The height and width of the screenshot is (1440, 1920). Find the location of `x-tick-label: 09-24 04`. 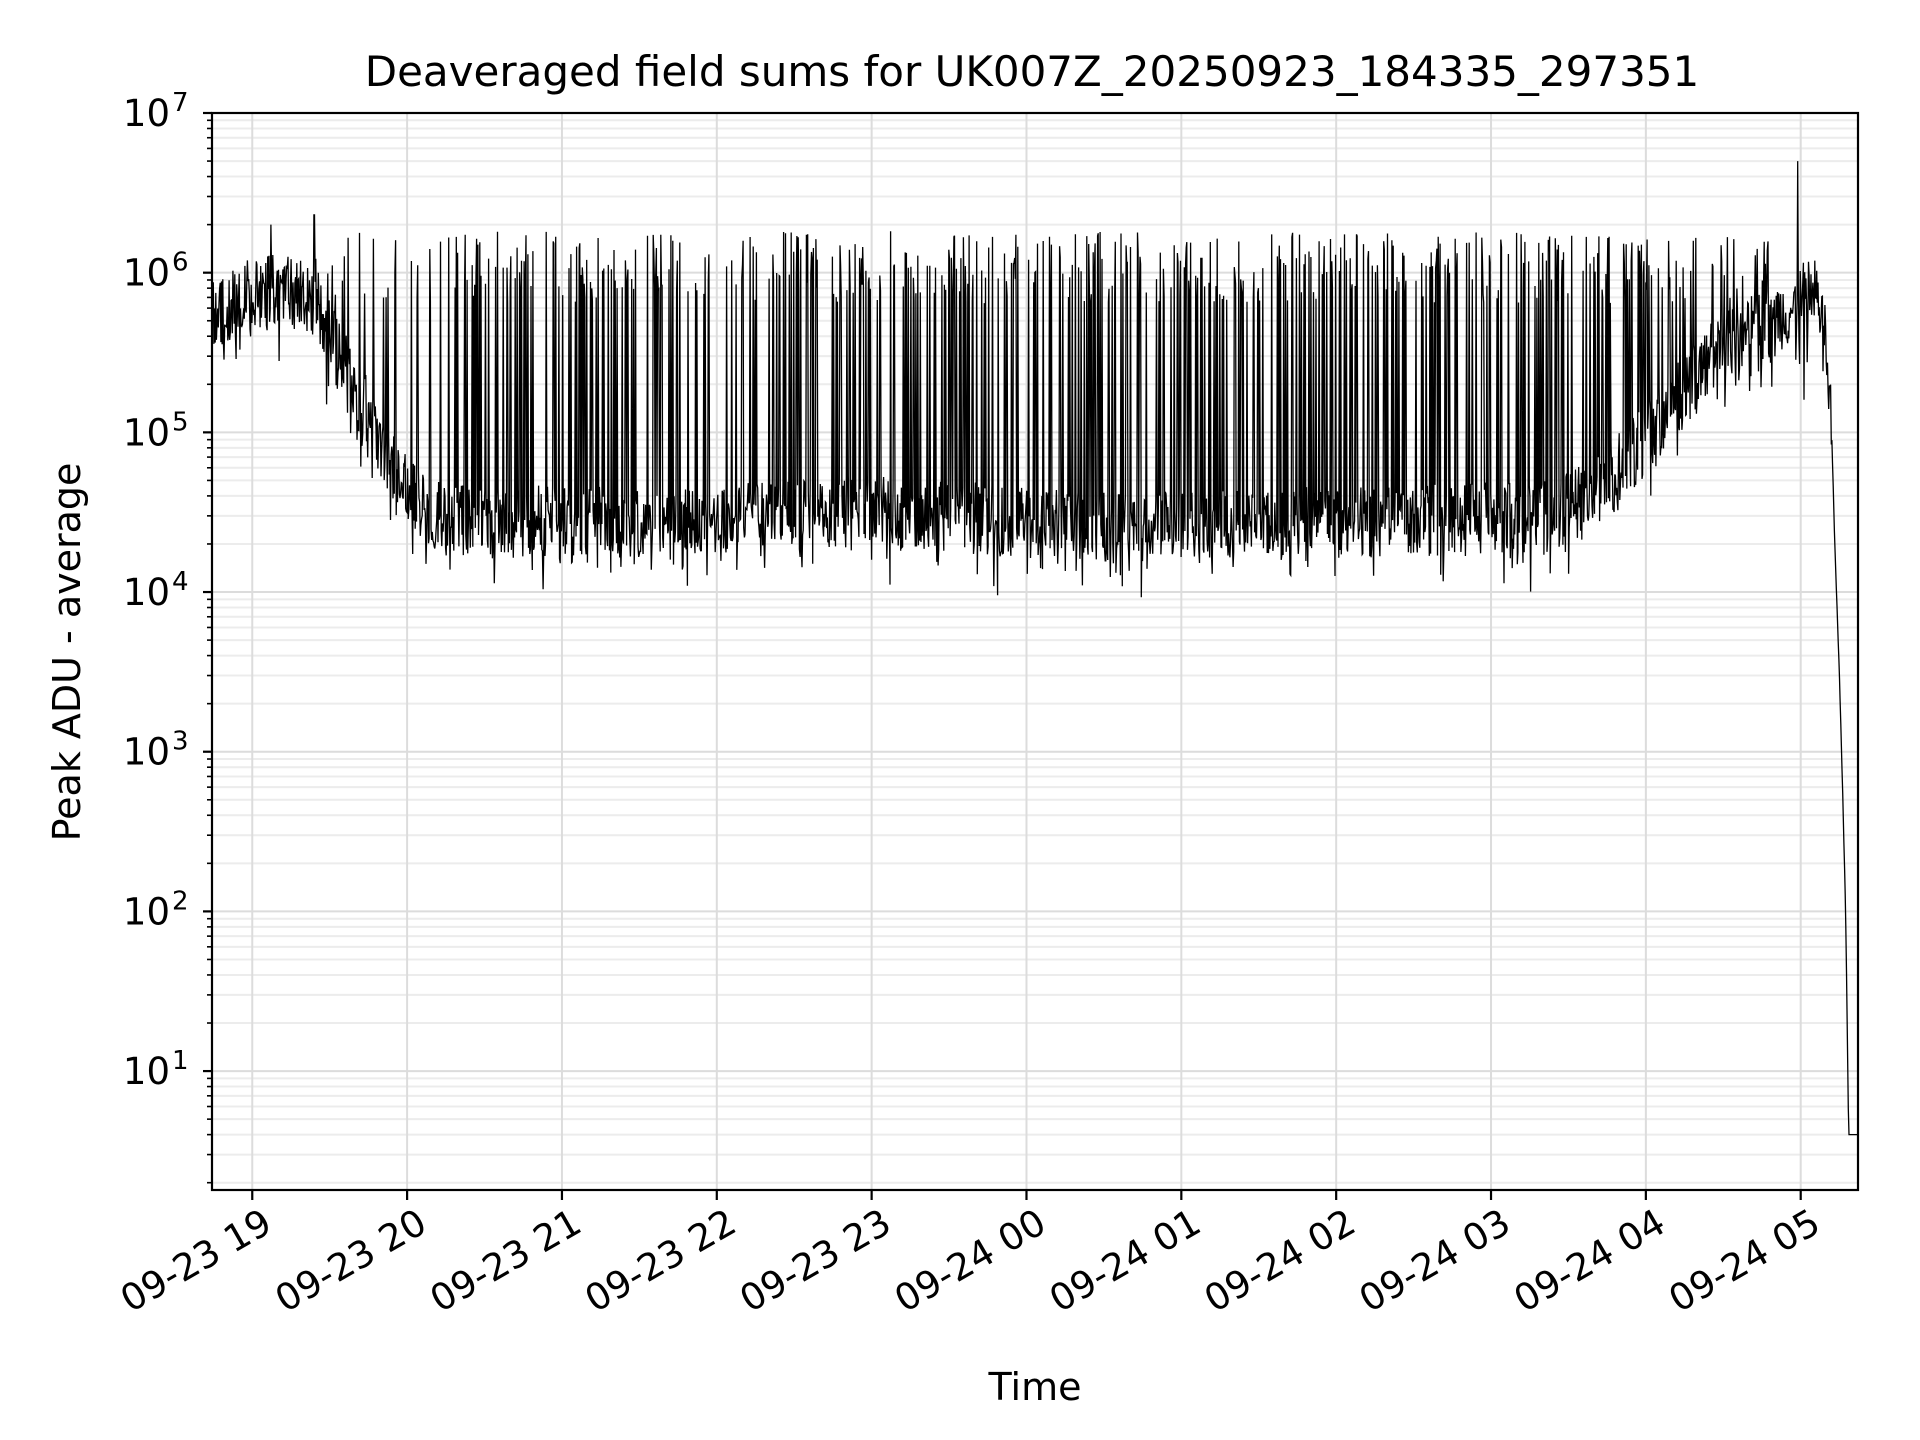

x-tick-label: 09-24 04 is located at coordinates (1590, 1261).